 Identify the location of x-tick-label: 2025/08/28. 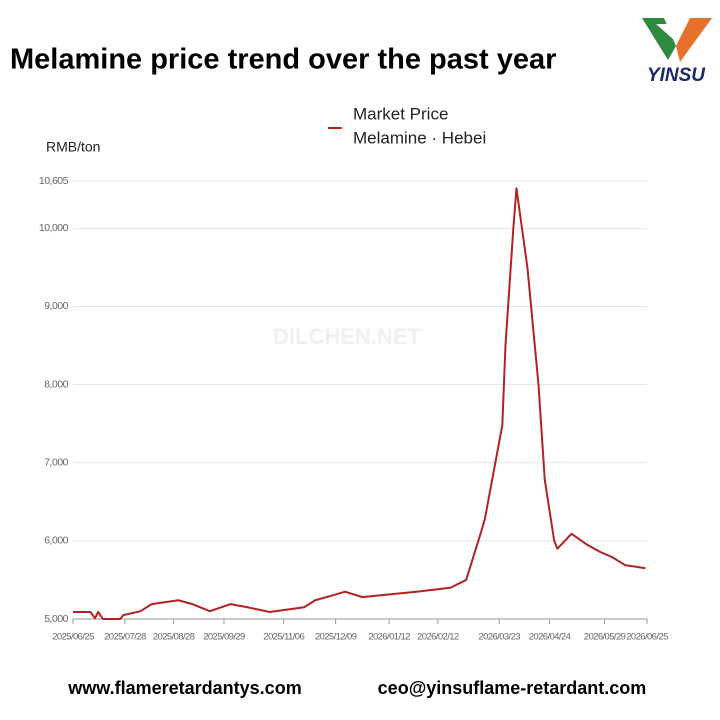
(174, 637).